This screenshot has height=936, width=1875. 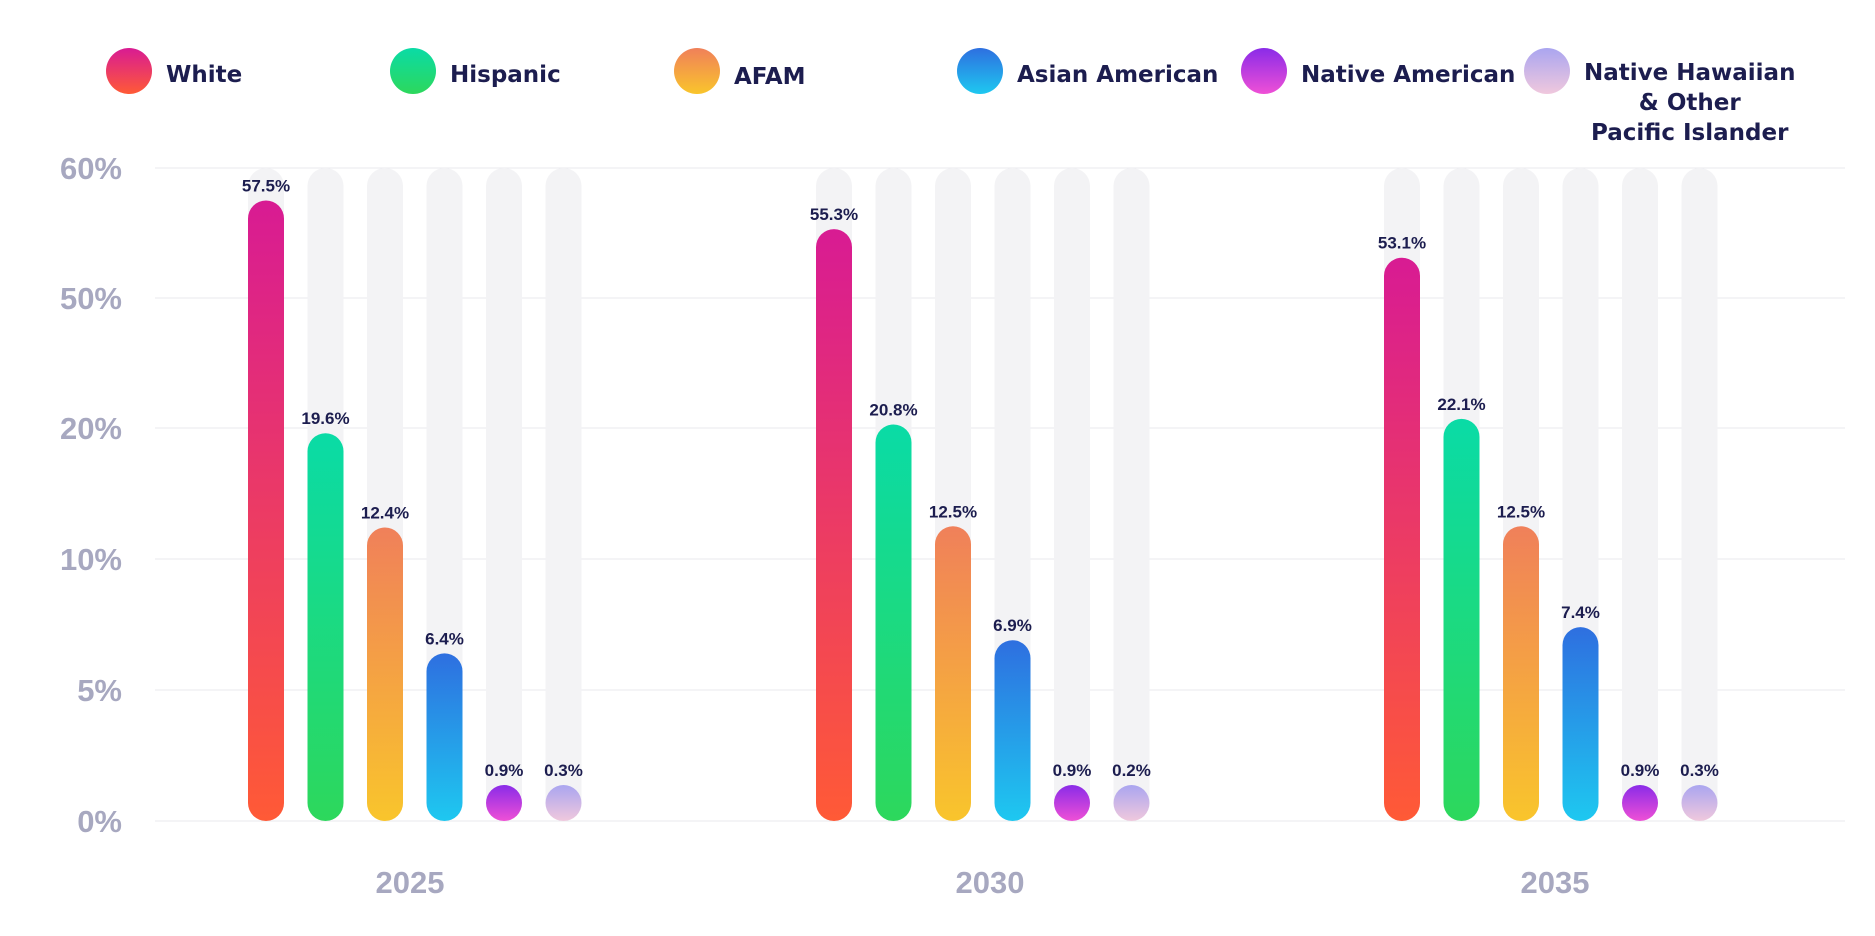 I want to click on legend-item-white: White, so click(x=174, y=71).